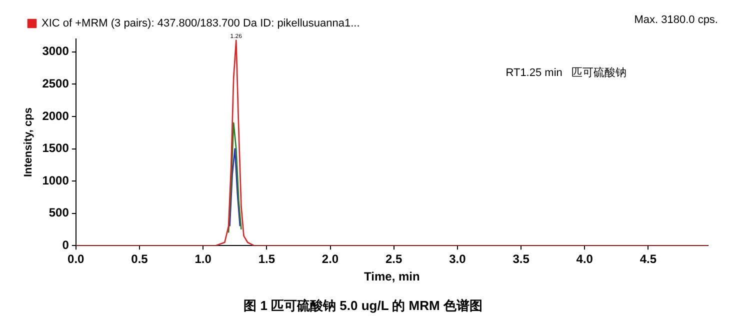 This screenshot has width=732, height=324. Describe the element at coordinates (566, 73) in the screenshot. I see `annotation: RT1.25 min 匹可硫酸钠` at that location.